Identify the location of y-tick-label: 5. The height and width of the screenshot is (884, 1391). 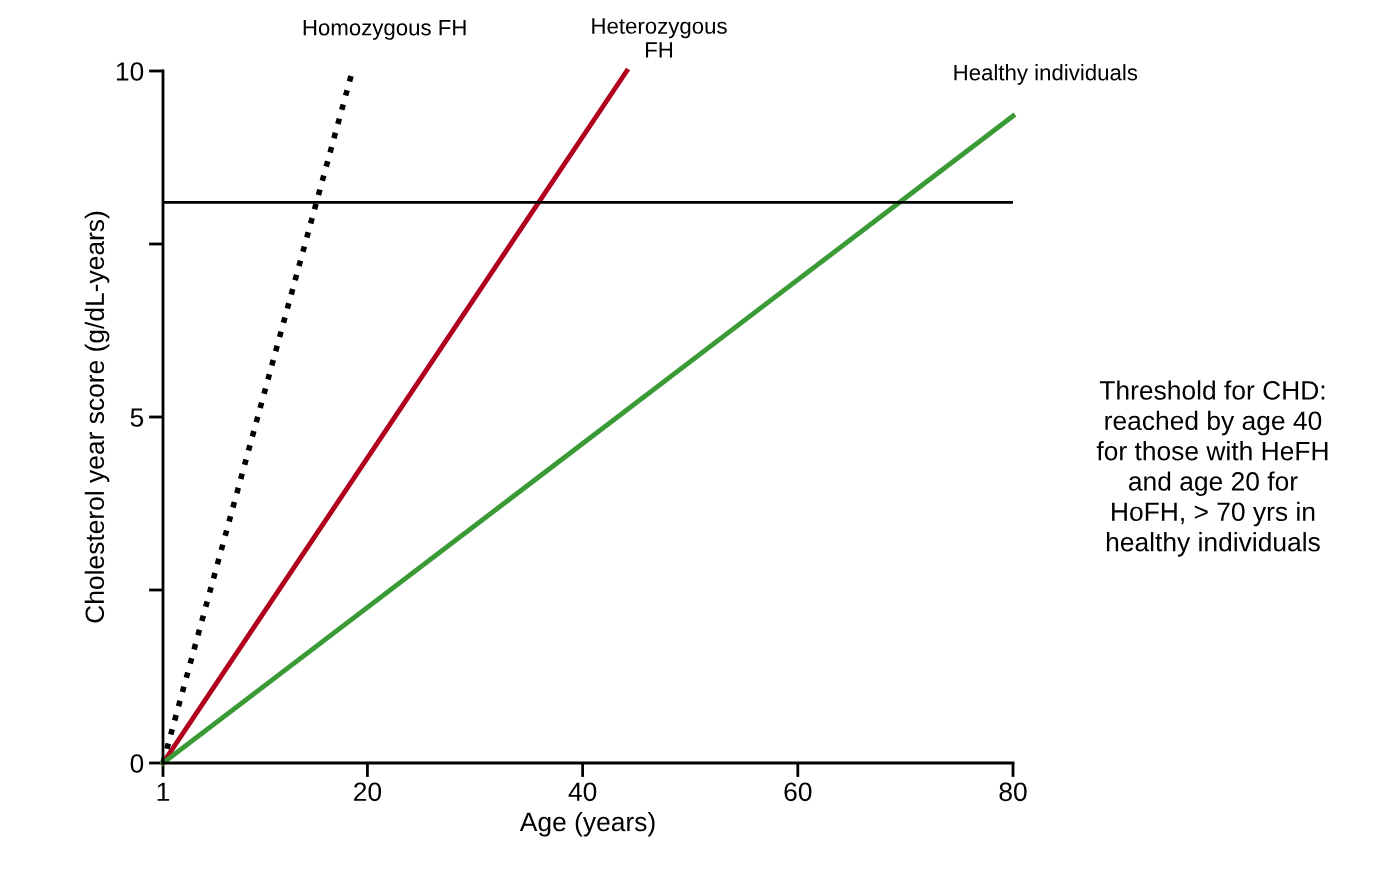
(137, 417).